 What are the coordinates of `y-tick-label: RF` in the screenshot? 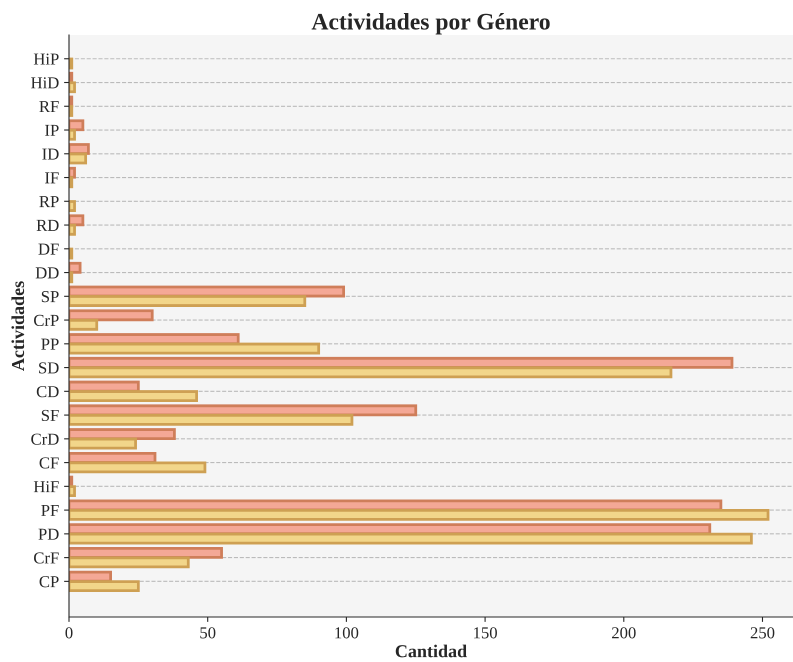 It's located at (49, 106).